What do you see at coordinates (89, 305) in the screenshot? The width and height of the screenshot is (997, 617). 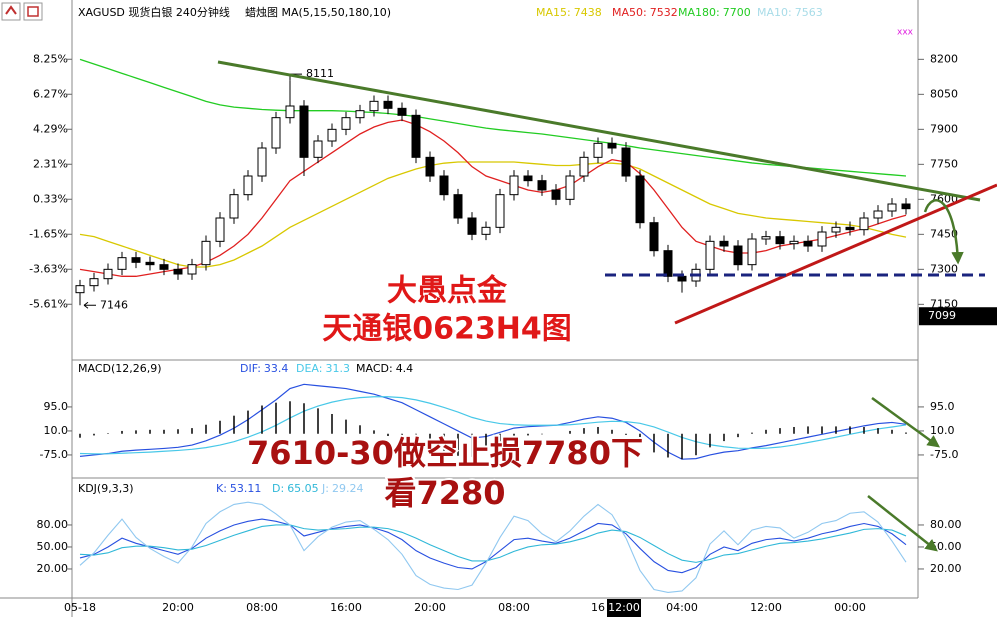 I see `low-pointer` at bounding box center [89, 305].